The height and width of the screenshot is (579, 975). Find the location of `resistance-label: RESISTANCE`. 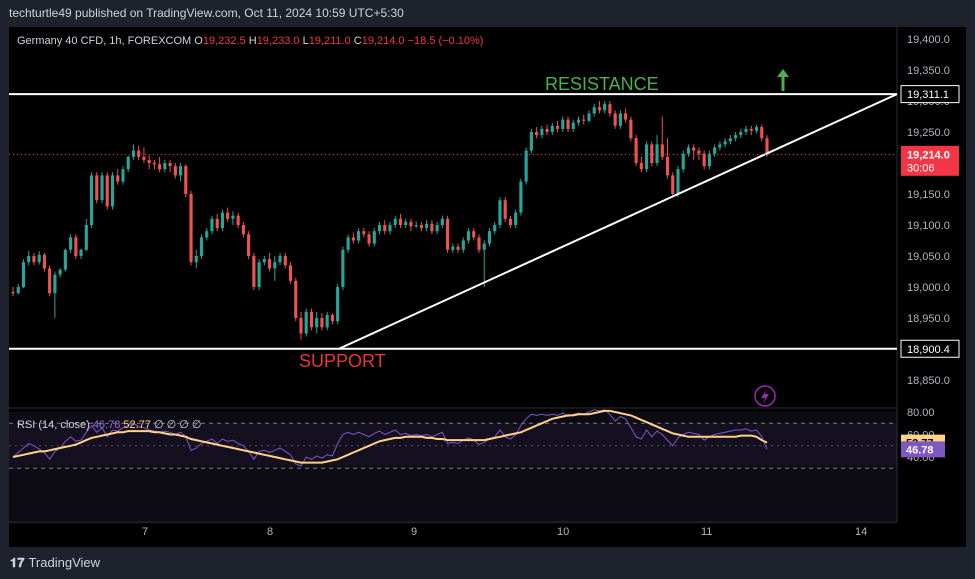

resistance-label: RESISTANCE is located at coordinates (602, 84).